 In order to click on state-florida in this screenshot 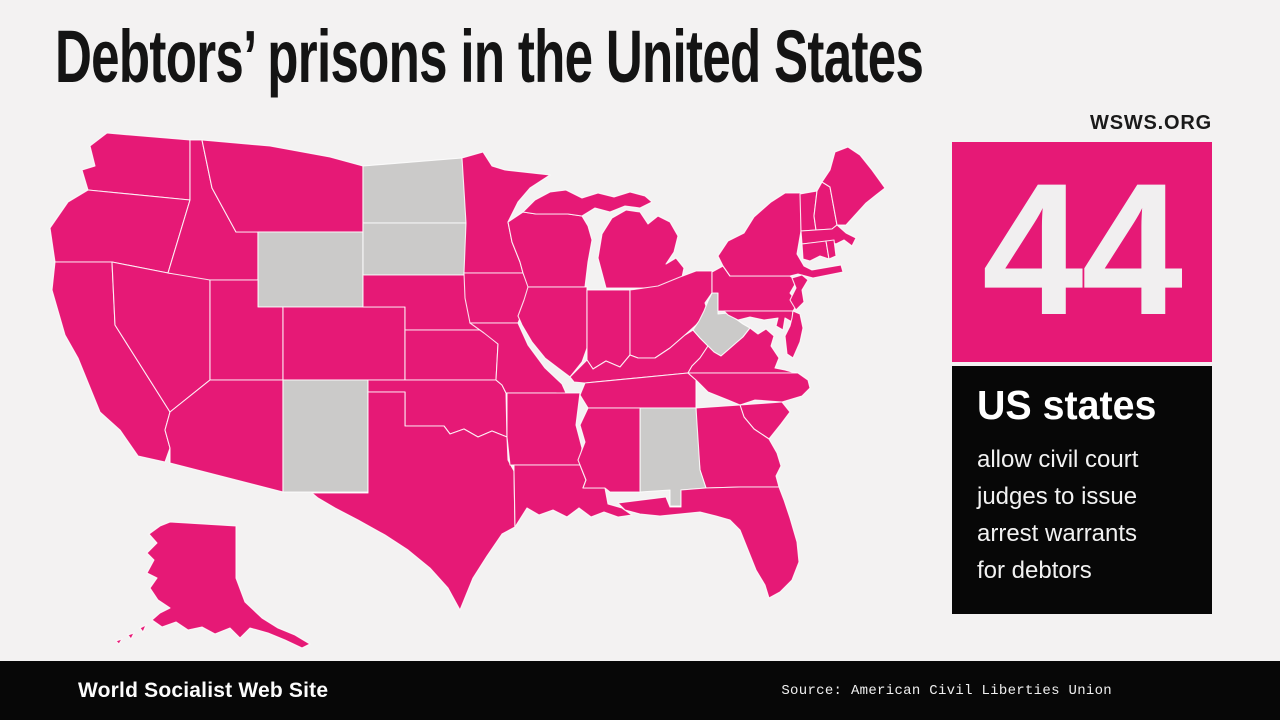, I will do `click(708, 542)`.